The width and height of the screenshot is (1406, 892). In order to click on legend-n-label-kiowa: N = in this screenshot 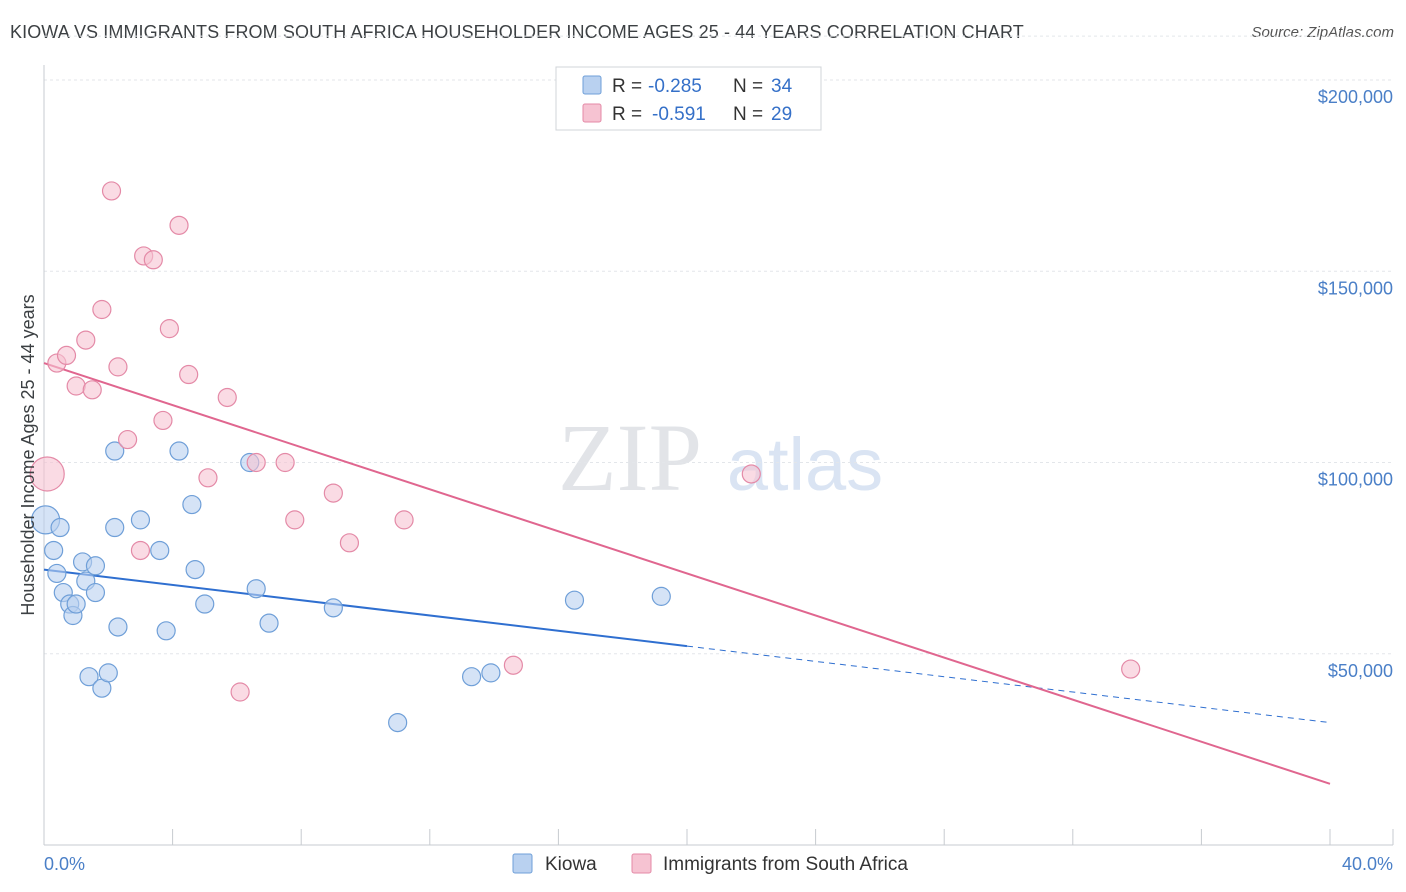, I will do `click(748, 86)`.